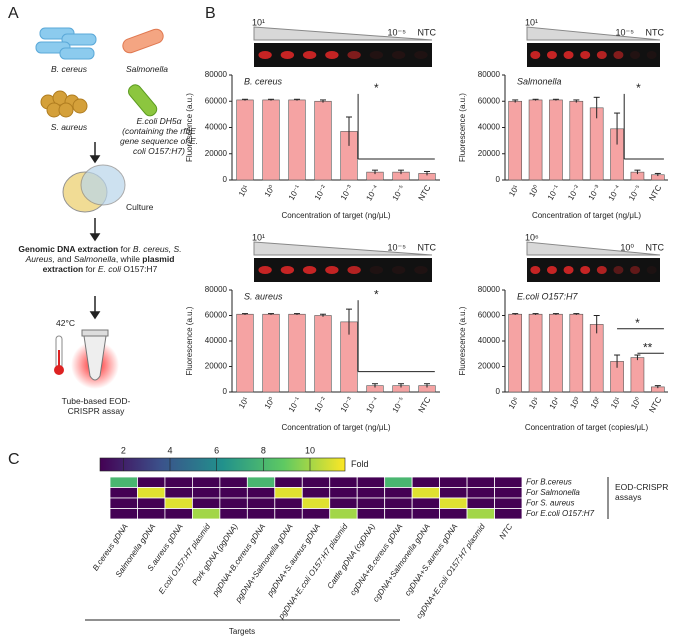 The height and width of the screenshot is (642, 700). What do you see at coordinates (69, 127) in the screenshot?
I see `organism-label: S. aureus` at bounding box center [69, 127].